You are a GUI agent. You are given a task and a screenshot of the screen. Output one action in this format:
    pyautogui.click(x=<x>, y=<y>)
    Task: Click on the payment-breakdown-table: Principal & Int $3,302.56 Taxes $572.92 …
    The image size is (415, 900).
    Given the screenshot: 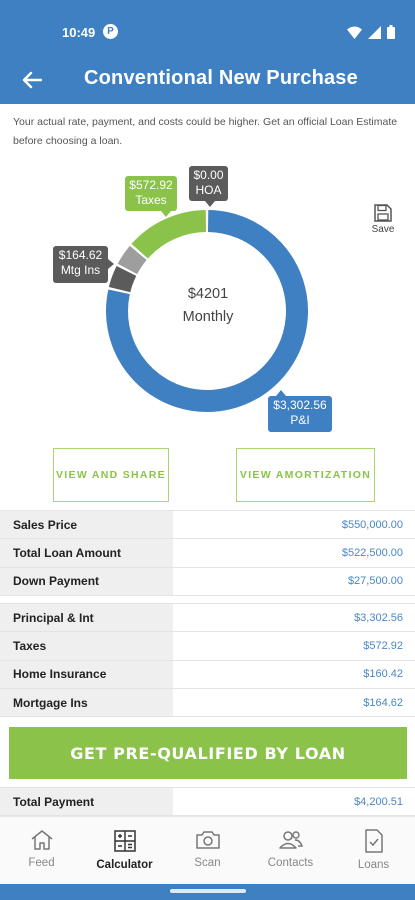 What is the action you would take?
    pyautogui.click(x=207, y=660)
    